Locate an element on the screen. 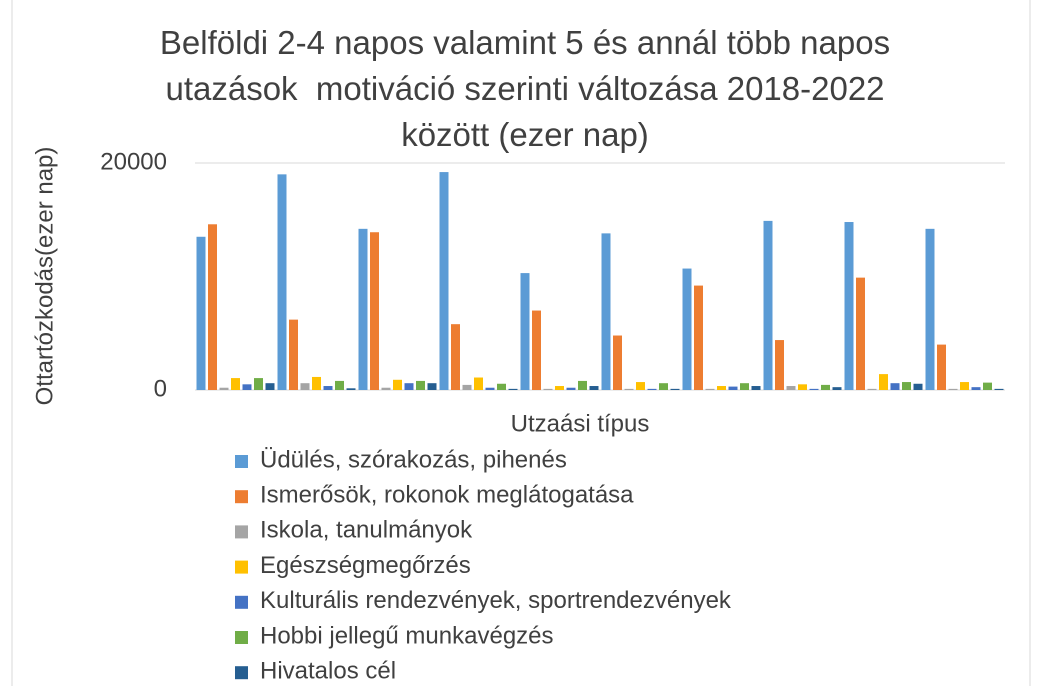 Image resolution: width=1039 pixels, height=686 pixels. y-axis-title: Ottartózkodás(ezer nap) is located at coordinates (44, 276).